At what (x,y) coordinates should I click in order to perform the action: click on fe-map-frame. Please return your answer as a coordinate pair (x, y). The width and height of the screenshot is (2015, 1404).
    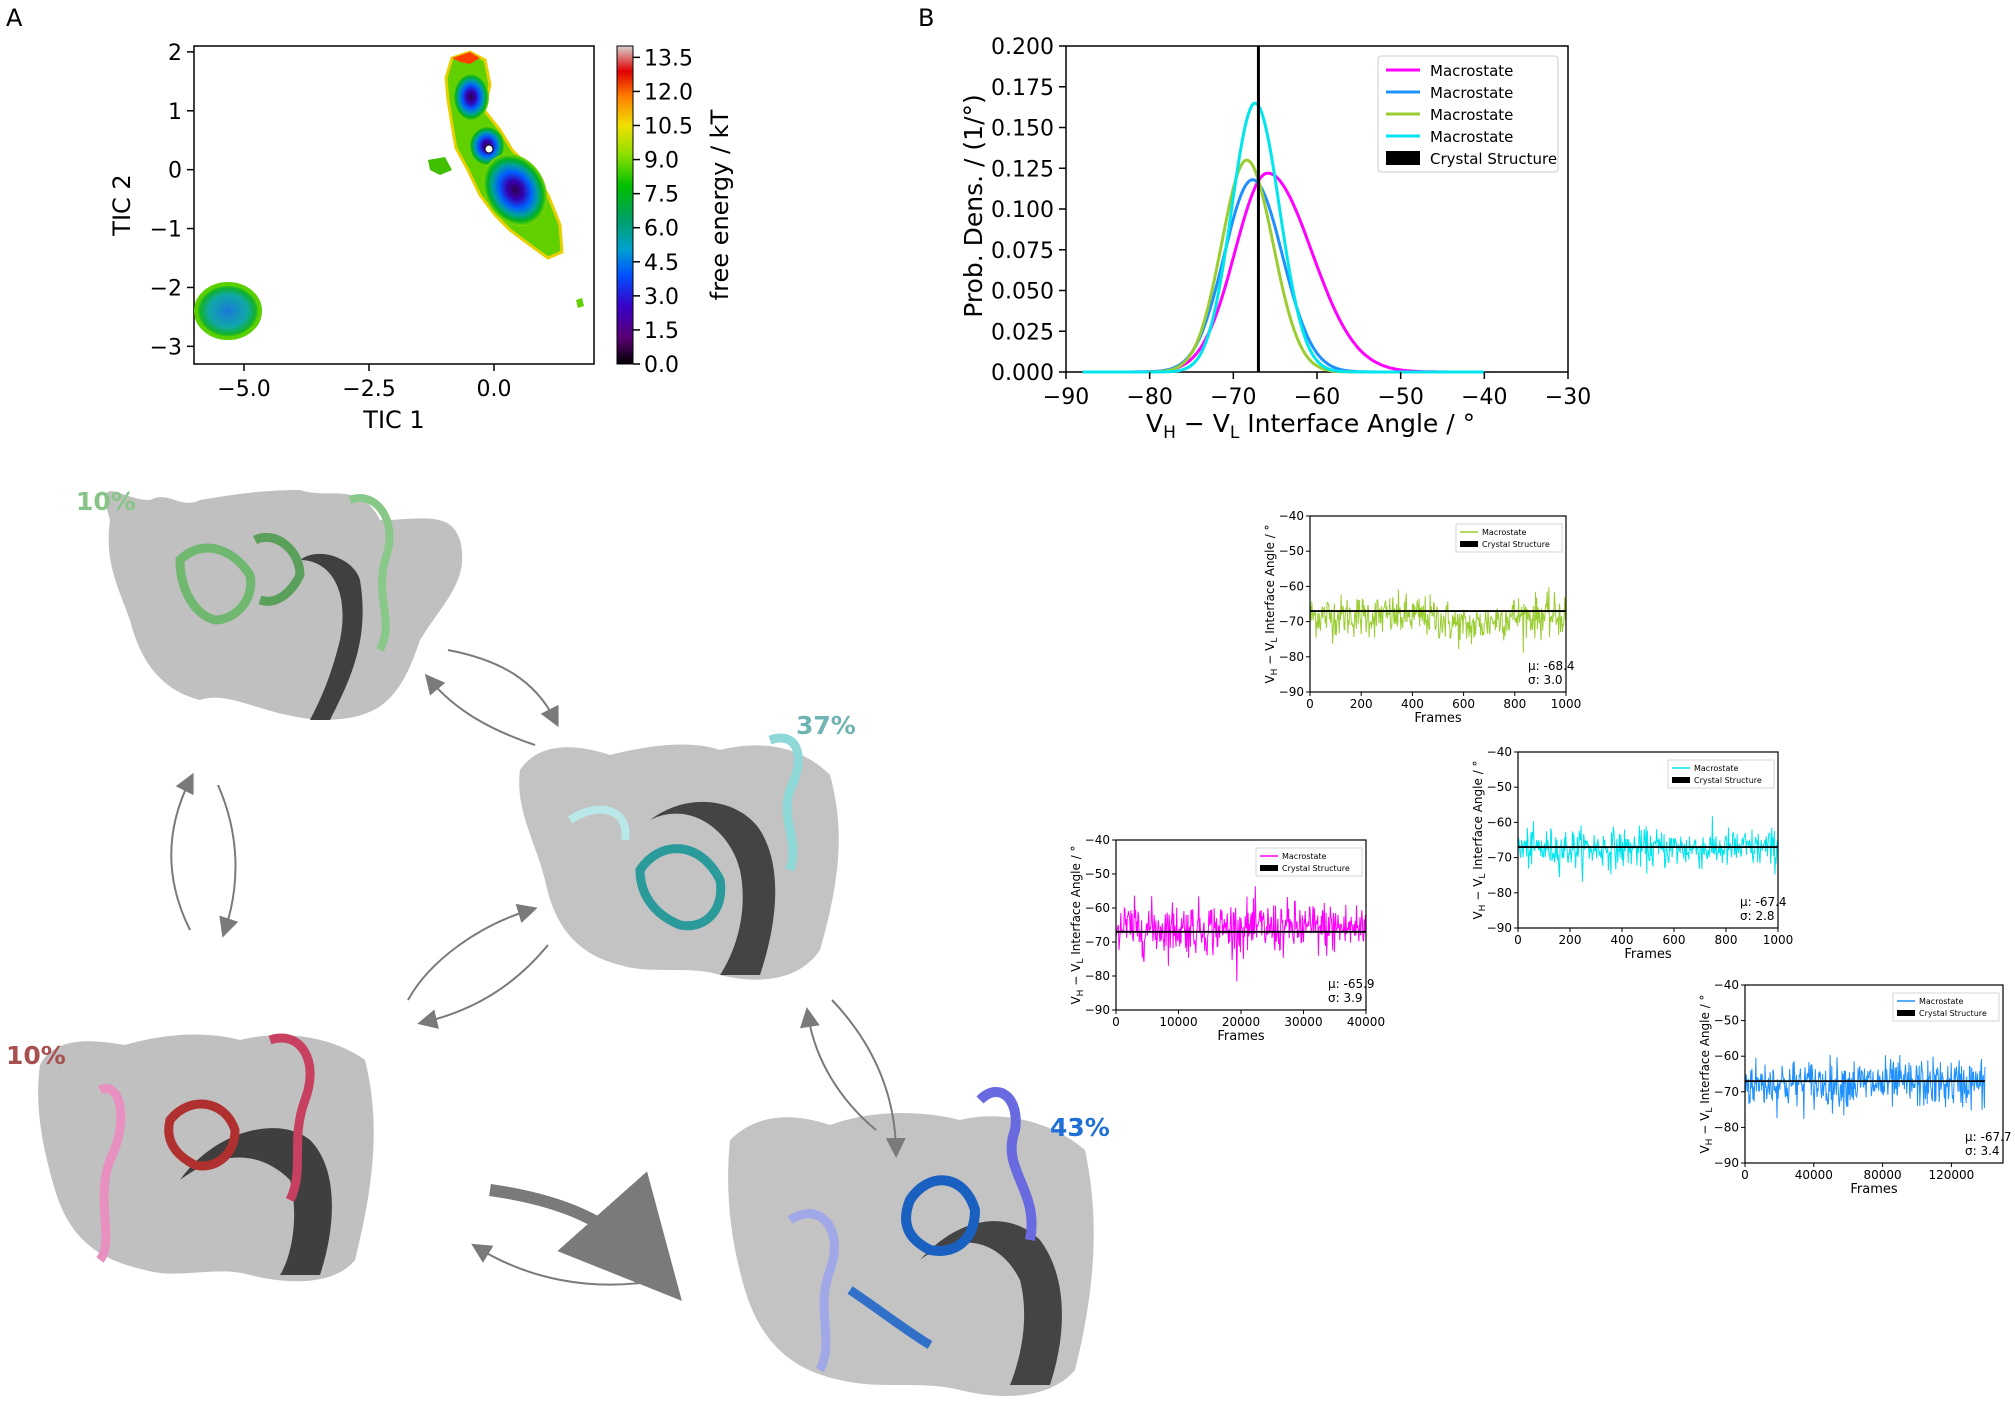
    Looking at the image, I should click on (394, 205).